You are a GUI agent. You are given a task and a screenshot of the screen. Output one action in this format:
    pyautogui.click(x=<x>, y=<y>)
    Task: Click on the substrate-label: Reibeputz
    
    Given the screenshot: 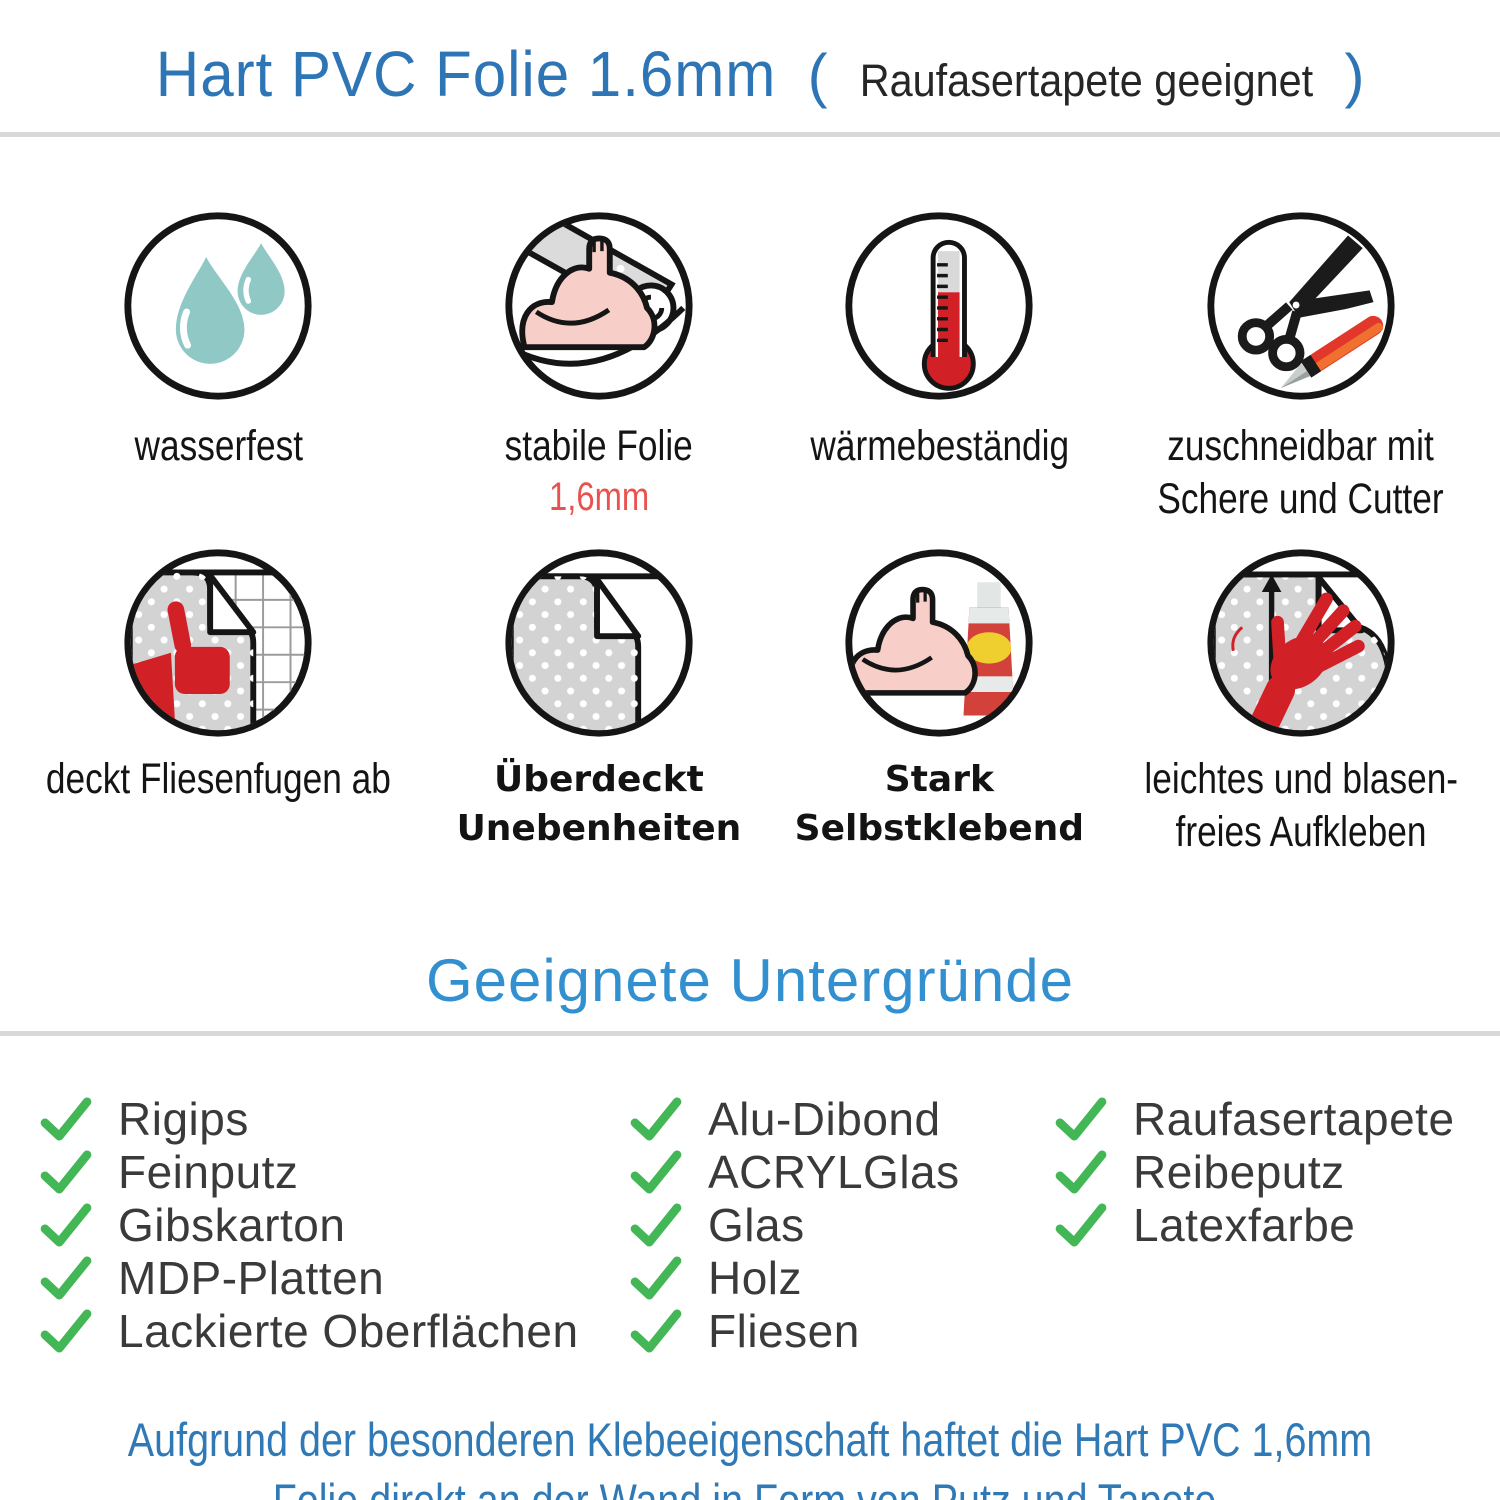 What is the action you would take?
    pyautogui.click(x=1239, y=1171)
    